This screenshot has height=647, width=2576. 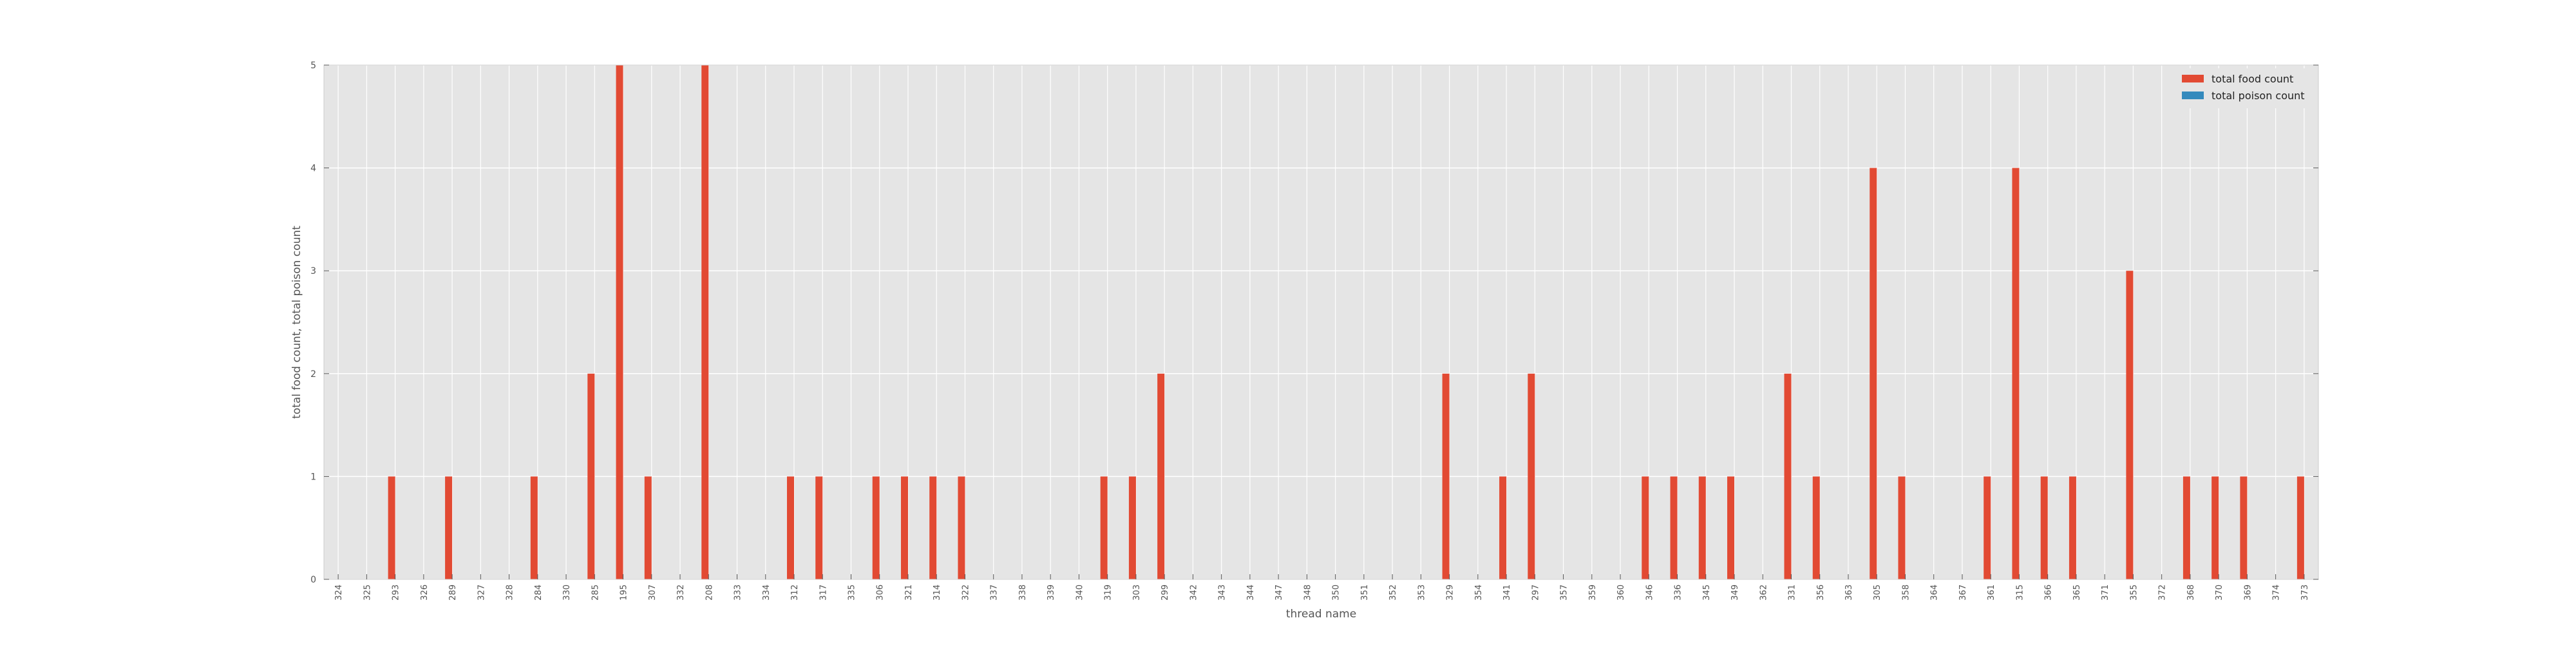 What do you see at coordinates (1079, 592) in the screenshot?
I see `x-tick-label: 340` at bounding box center [1079, 592].